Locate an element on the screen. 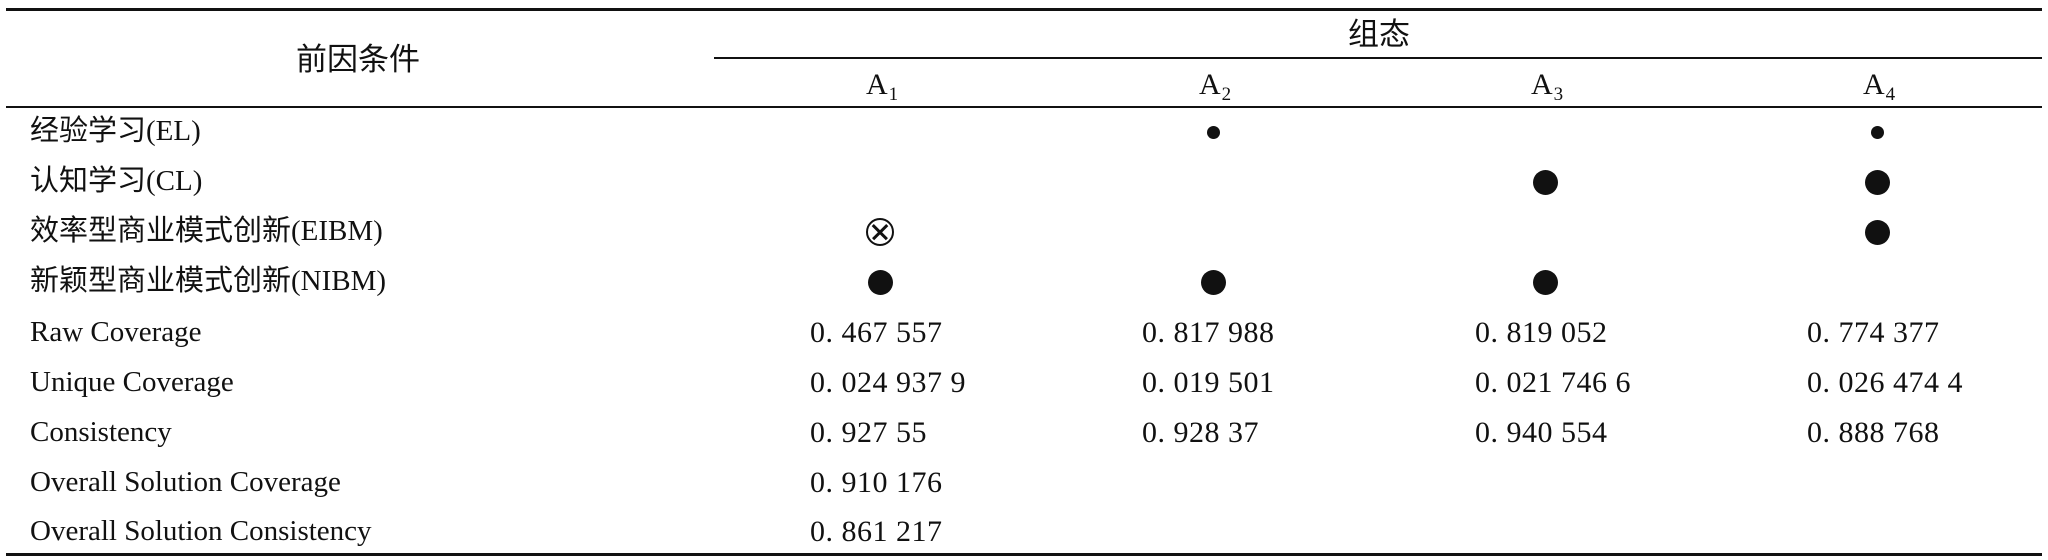  group-rule is located at coordinates (1378, 58).